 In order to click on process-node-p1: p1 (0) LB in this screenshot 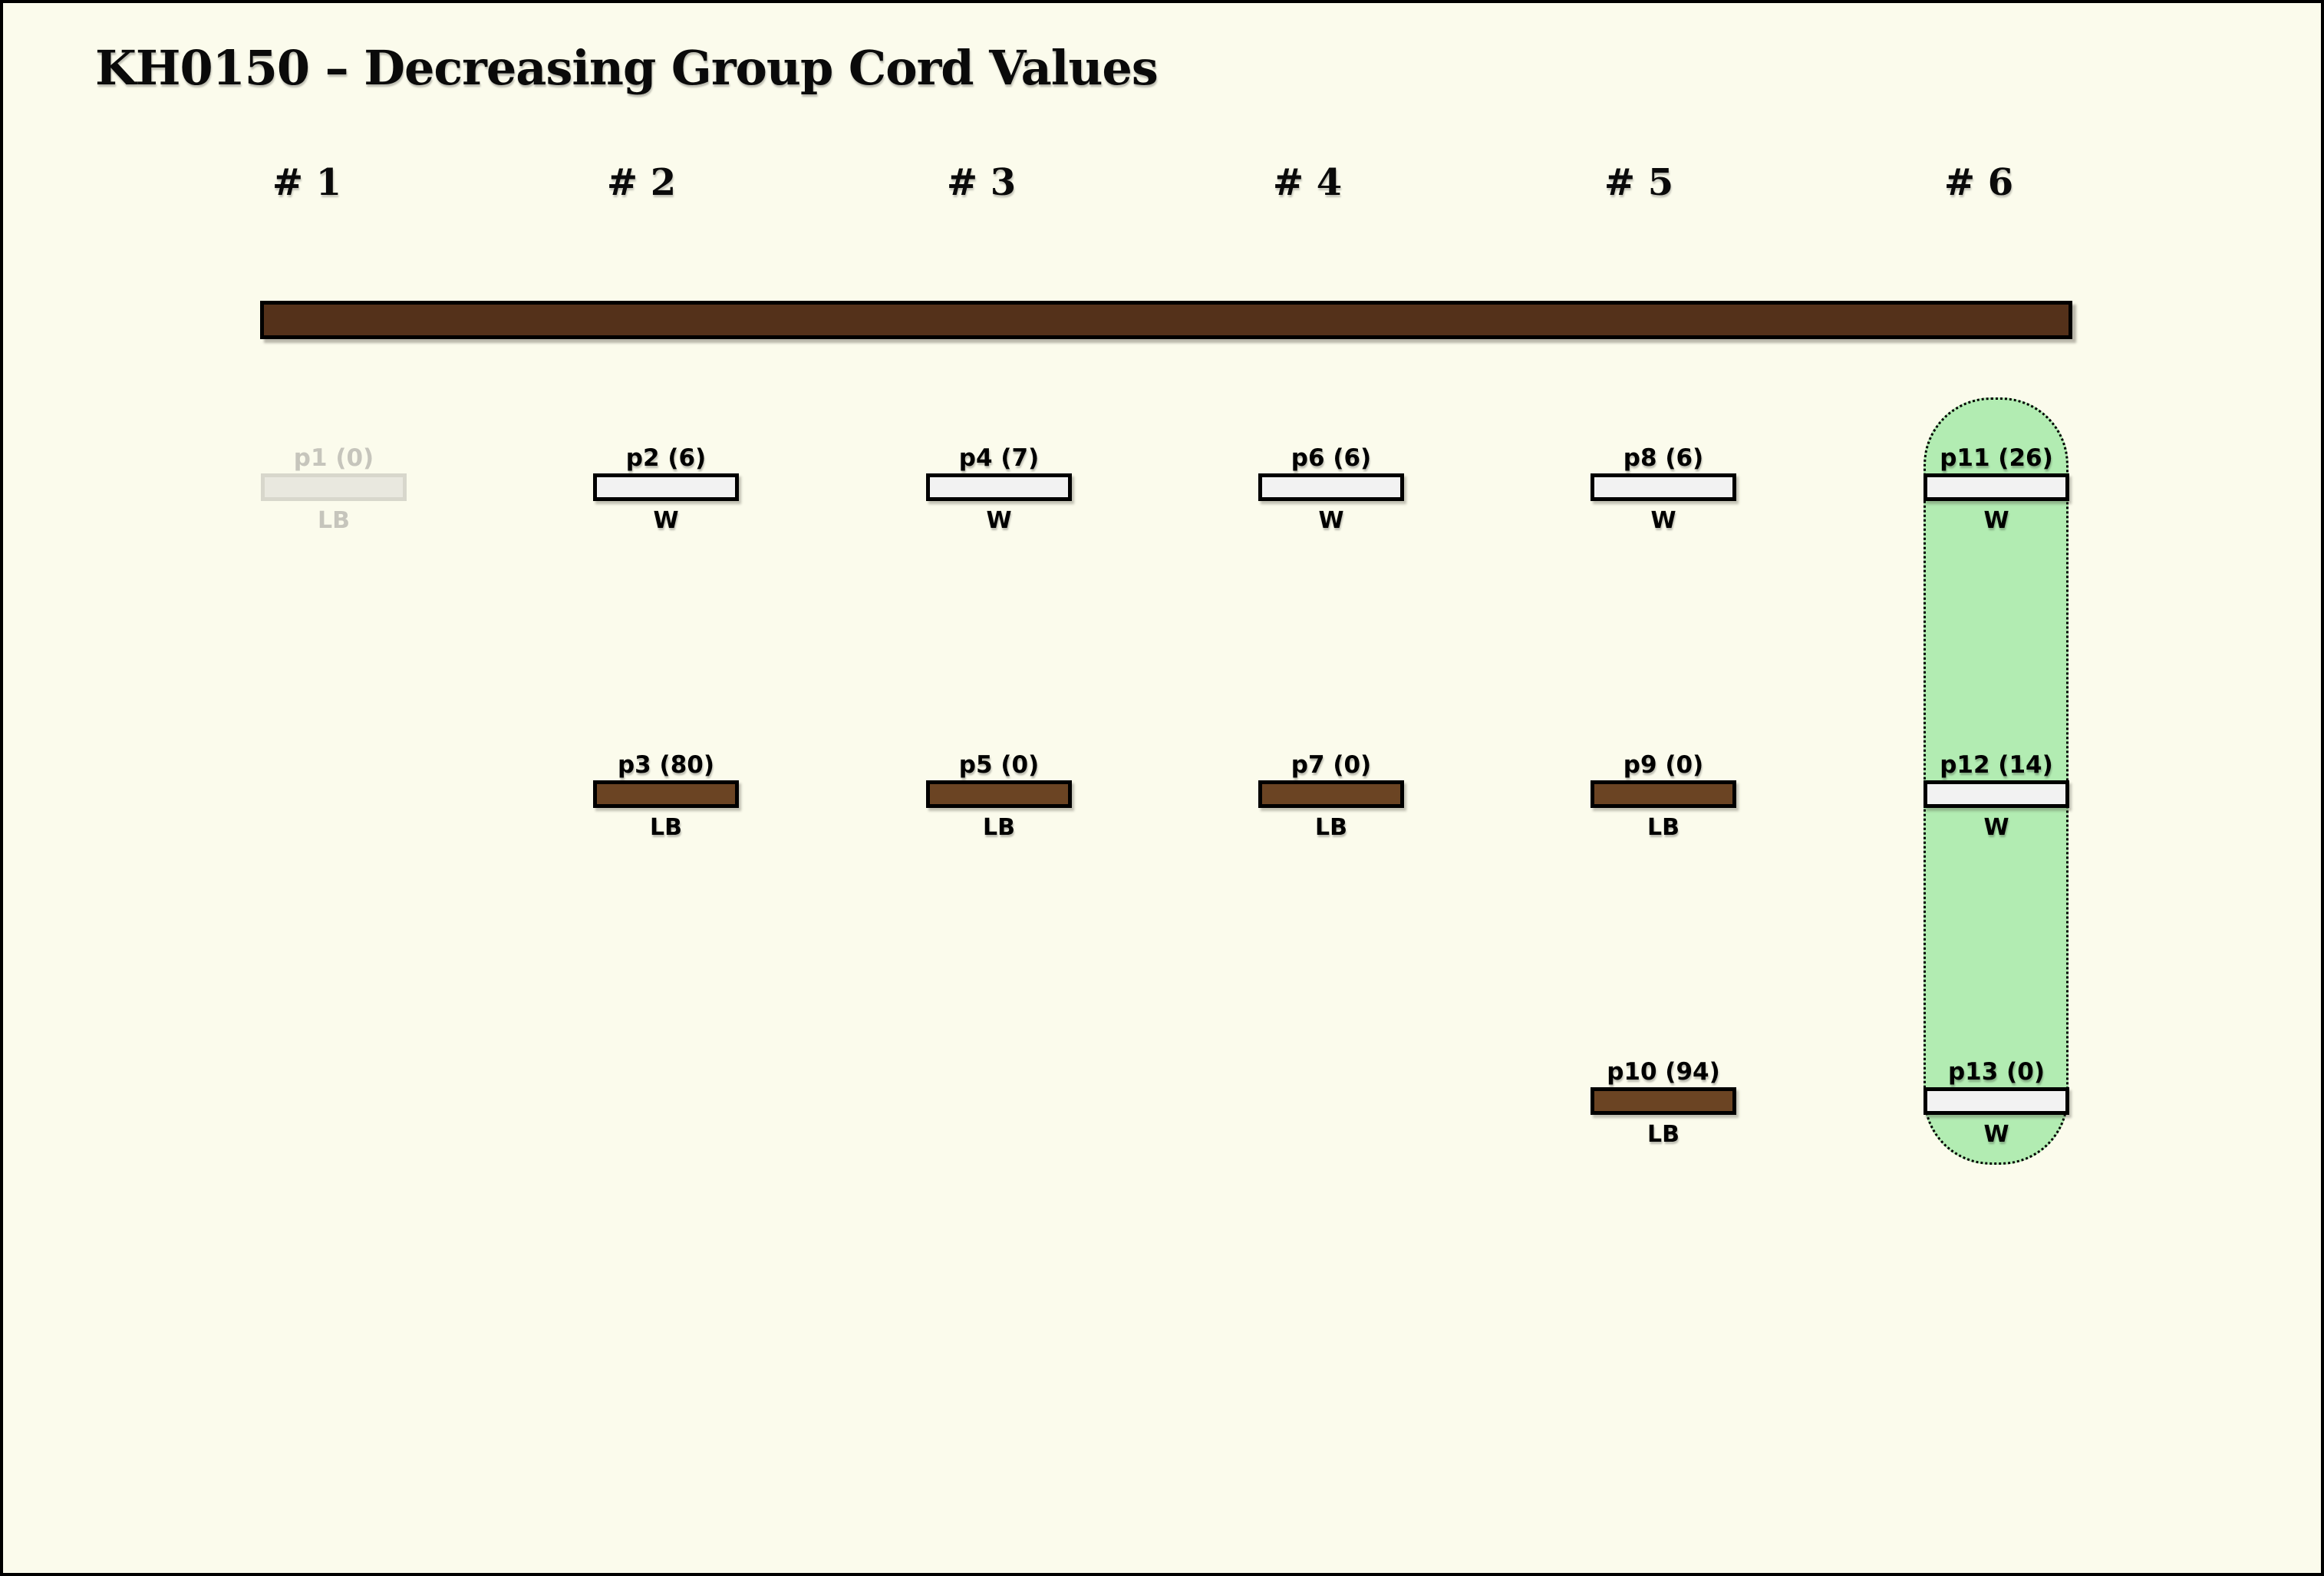, I will do `click(334, 488)`.